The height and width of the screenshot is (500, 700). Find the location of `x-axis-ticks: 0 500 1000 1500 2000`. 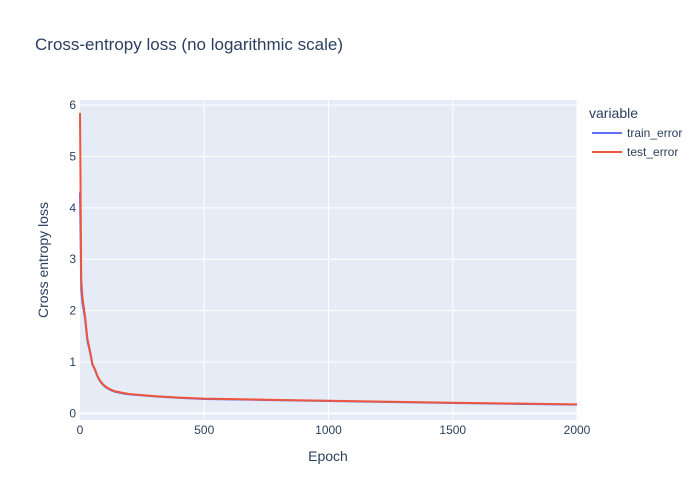

x-axis-ticks: 0 500 1000 1500 2000 is located at coordinates (334, 430).